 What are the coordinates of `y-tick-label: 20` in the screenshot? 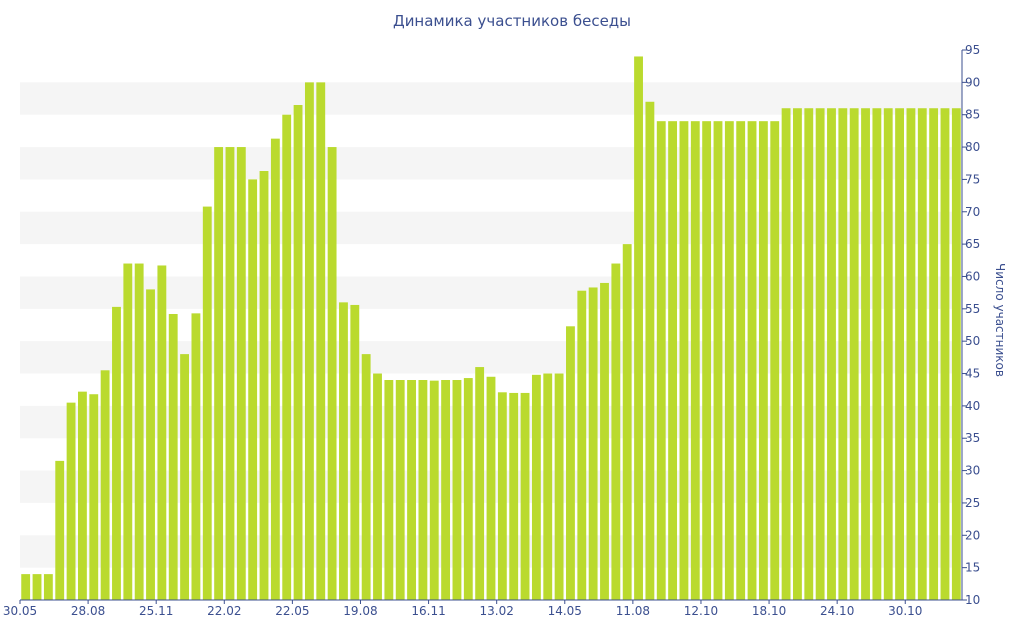 It's located at (972, 535).